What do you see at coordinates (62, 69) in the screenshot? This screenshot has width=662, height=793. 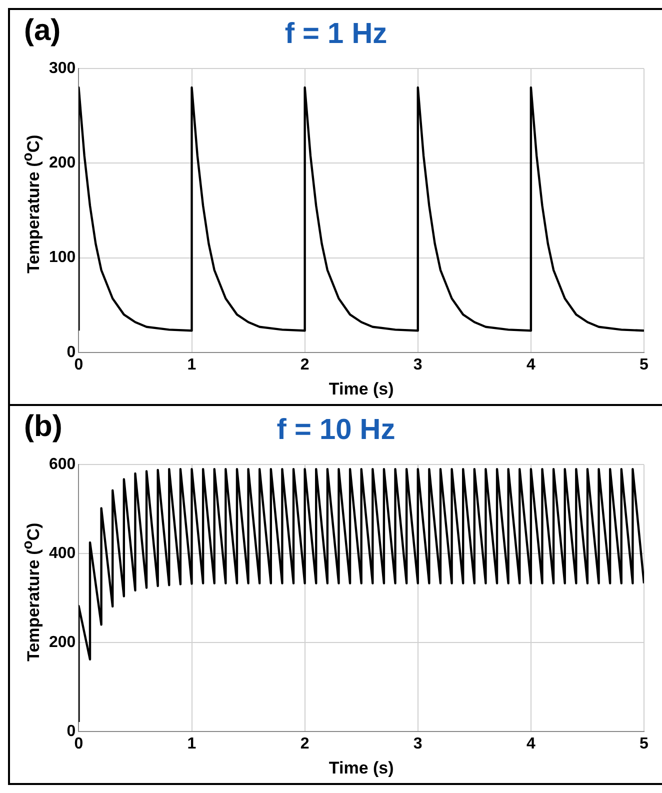 I see `y-tick-label: 300` at bounding box center [62, 69].